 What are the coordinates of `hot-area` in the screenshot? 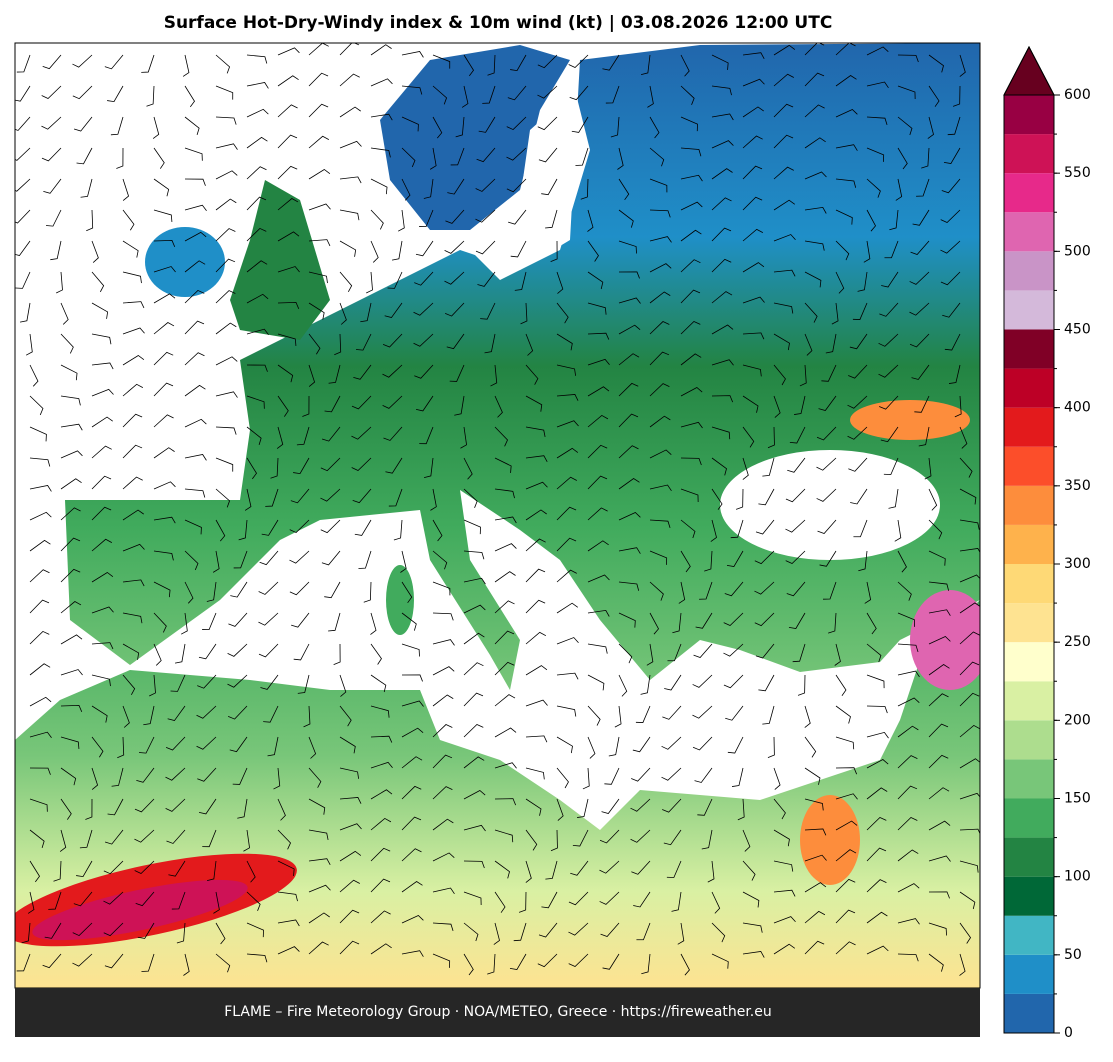 It's located at (945, 640).